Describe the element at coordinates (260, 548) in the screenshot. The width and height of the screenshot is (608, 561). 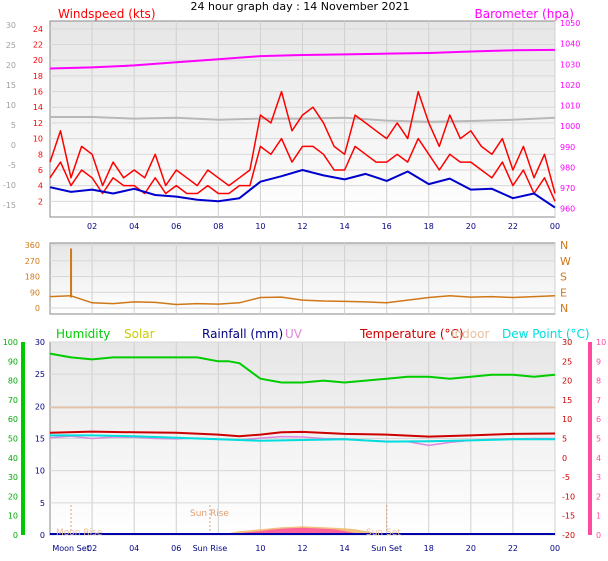
I see `temp-x-tick-label: 10` at that location.